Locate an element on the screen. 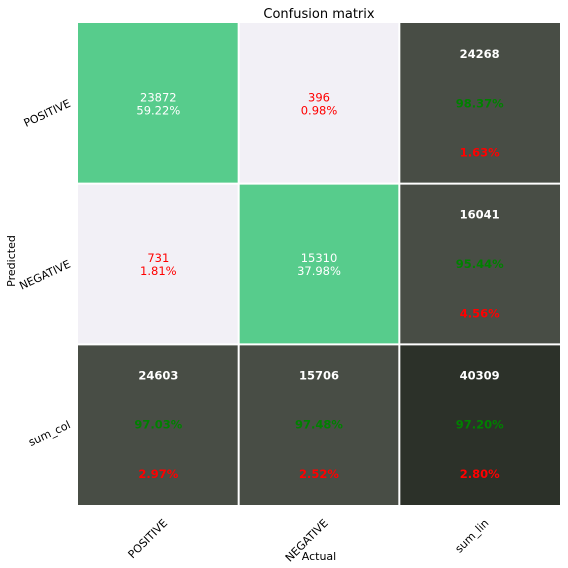 Image resolution: width=568 pixels, height=568 pixels. cell-percent: 1.81% is located at coordinates (158, 271).